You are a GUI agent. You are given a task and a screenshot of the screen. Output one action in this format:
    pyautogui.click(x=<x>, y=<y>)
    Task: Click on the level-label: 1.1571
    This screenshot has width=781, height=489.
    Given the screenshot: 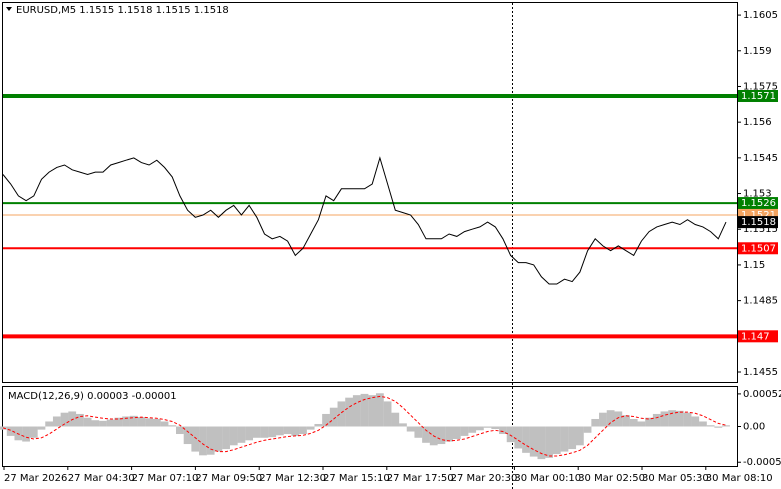 What is the action you would take?
    pyautogui.click(x=758, y=96)
    